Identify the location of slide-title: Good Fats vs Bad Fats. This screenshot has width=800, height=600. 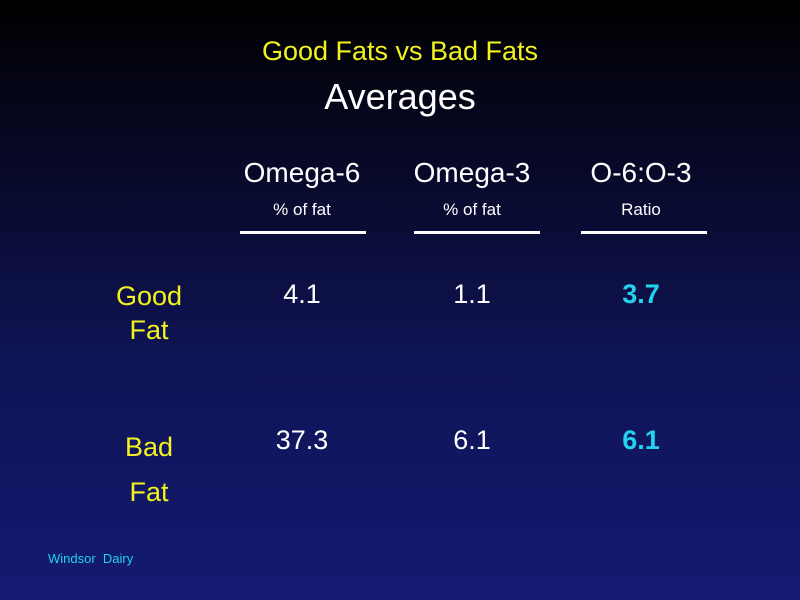
(400, 51).